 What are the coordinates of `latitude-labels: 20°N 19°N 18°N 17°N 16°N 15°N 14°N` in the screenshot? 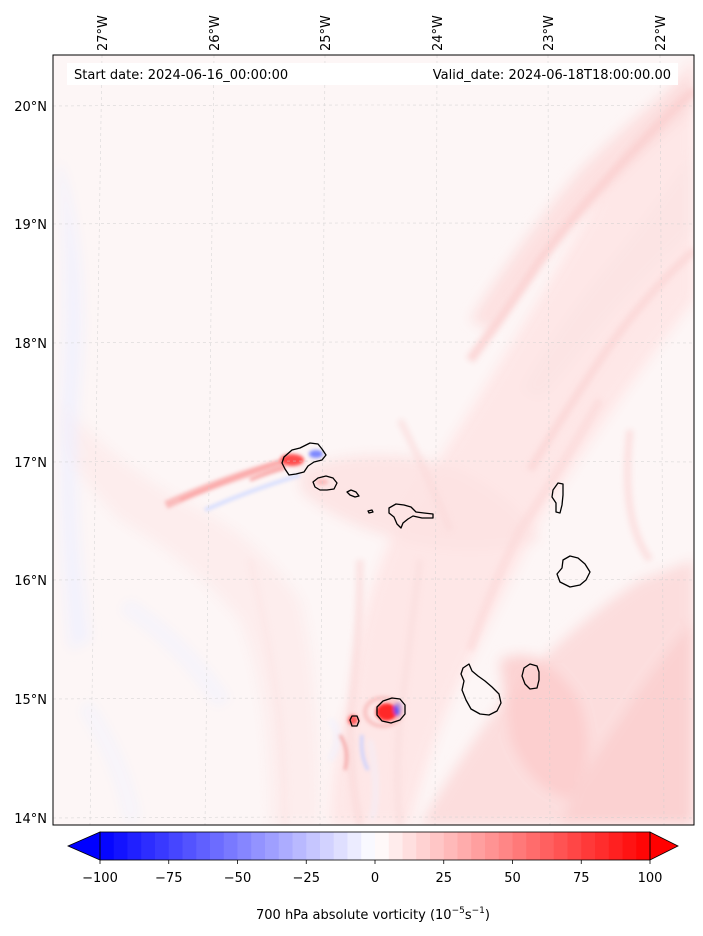 It's located at (30, 463).